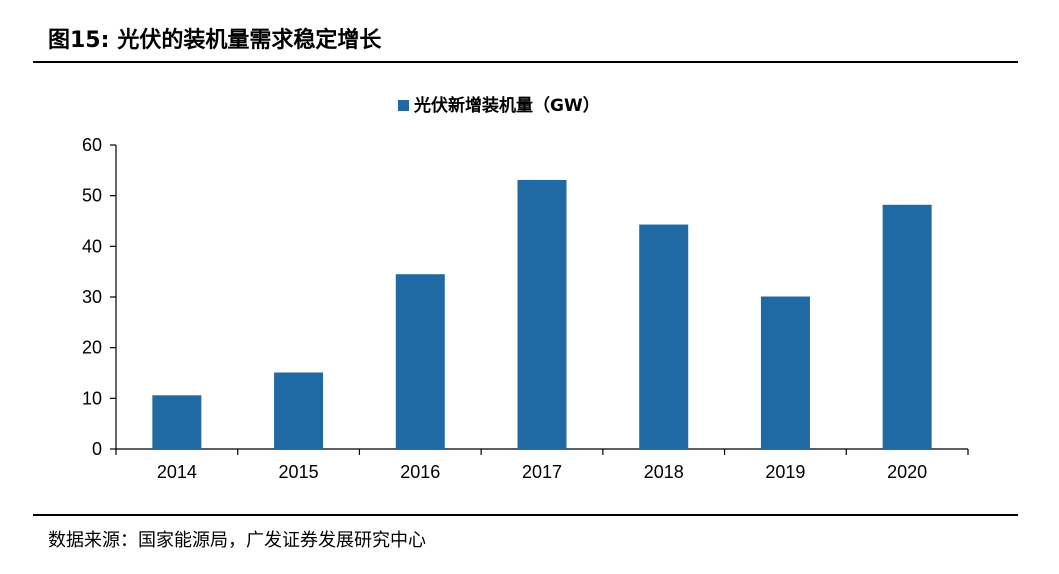 The width and height of the screenshot is (1059, 574). I want to click on bar-2019, so click(785, 372).